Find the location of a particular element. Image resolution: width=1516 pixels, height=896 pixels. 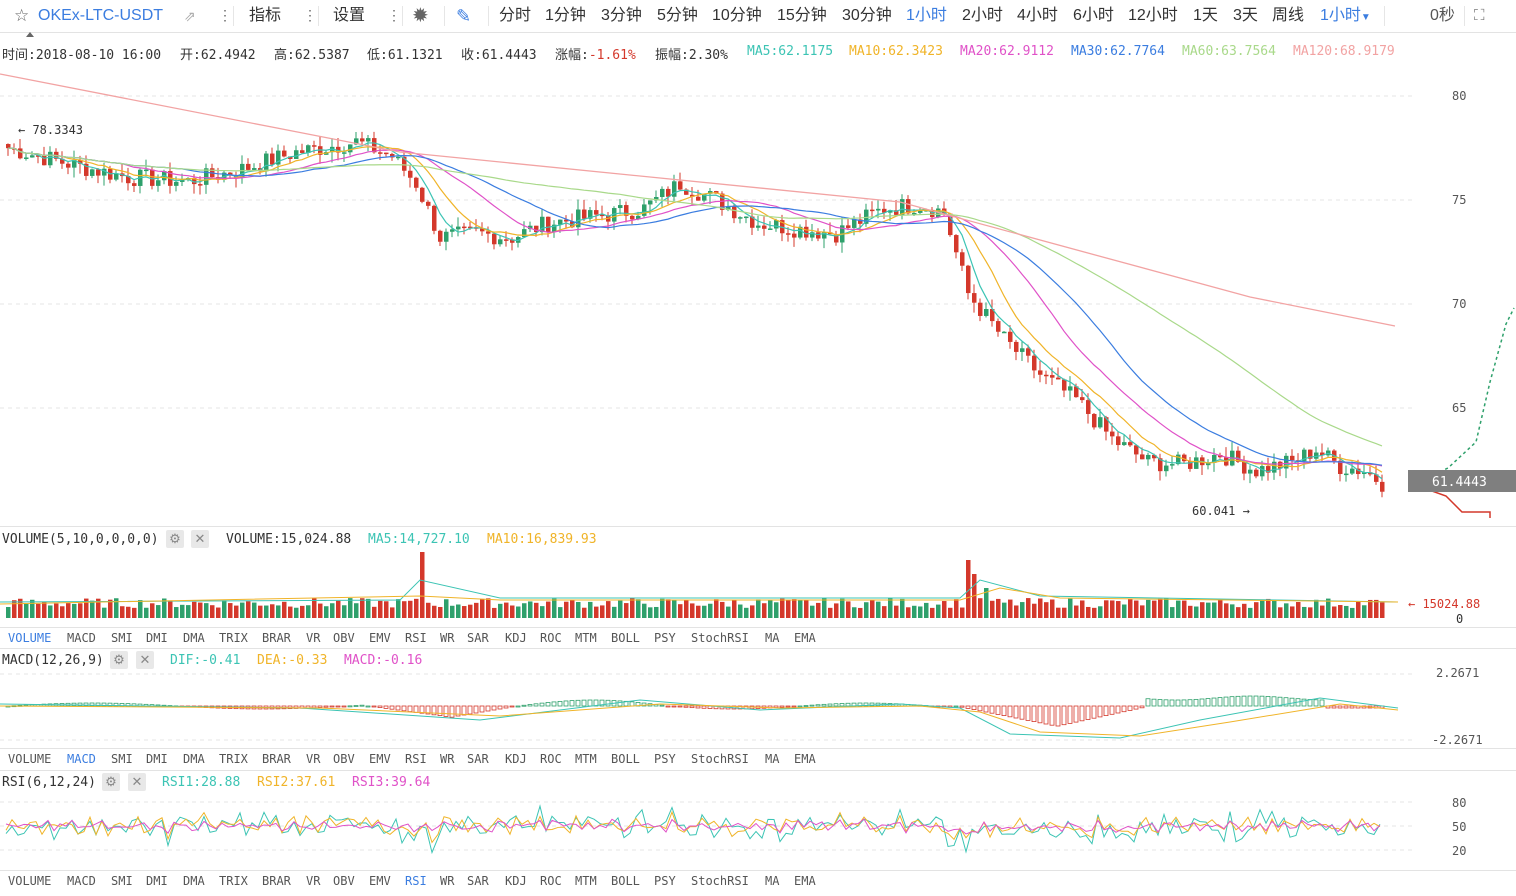

period-11: 12小时 is located at coordinates (1153, 15).